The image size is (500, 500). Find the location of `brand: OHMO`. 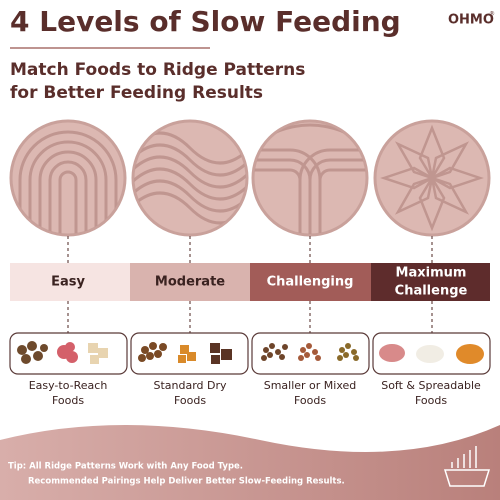

brand: OHMO is located at coordinates (471, 20).